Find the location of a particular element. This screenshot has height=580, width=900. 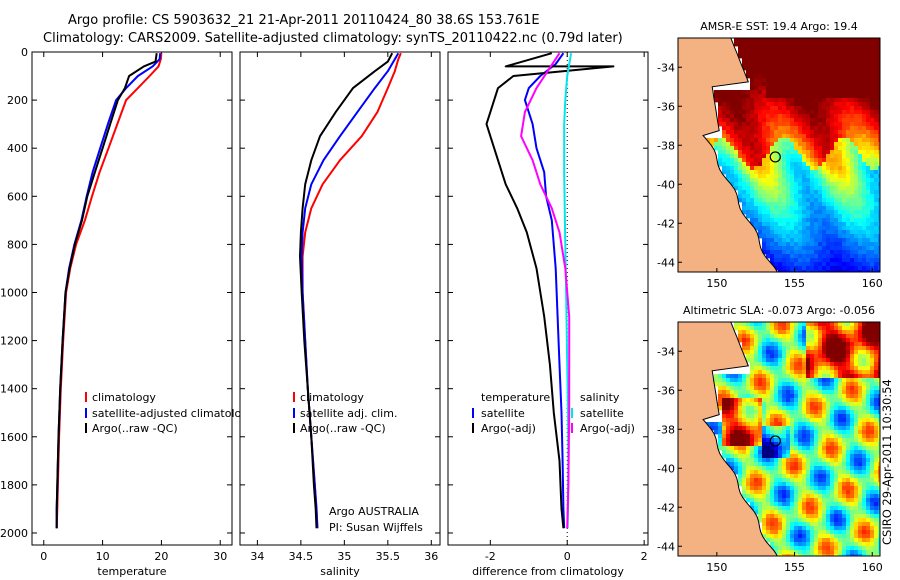

map-title: AMSR-E SST: 19.4 Argo: 19.4 is located at coordinates (779, 26).